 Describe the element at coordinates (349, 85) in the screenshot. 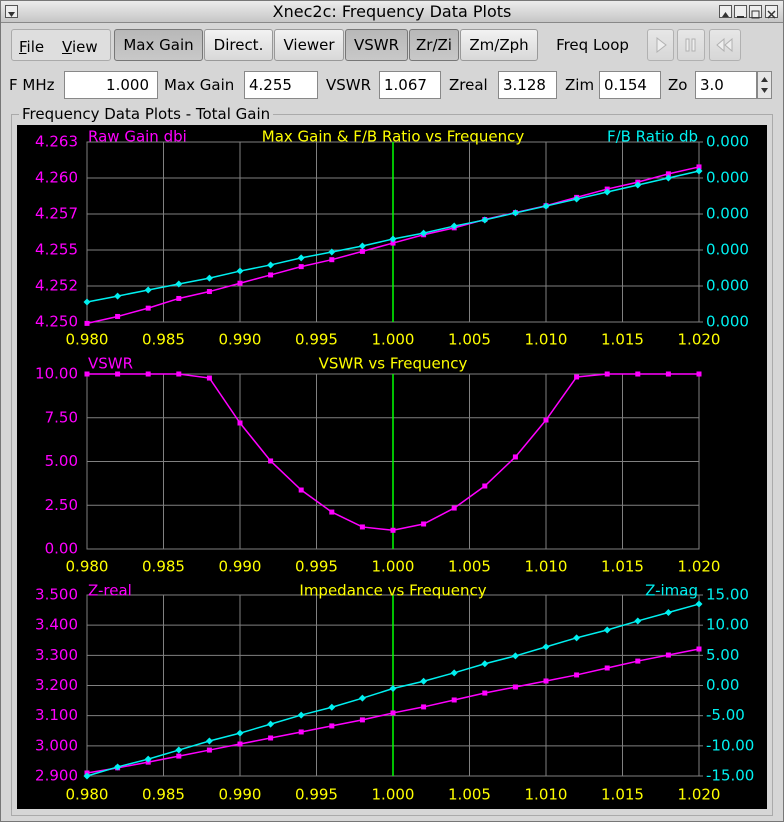

I see `field-label: VSWR` at that location.